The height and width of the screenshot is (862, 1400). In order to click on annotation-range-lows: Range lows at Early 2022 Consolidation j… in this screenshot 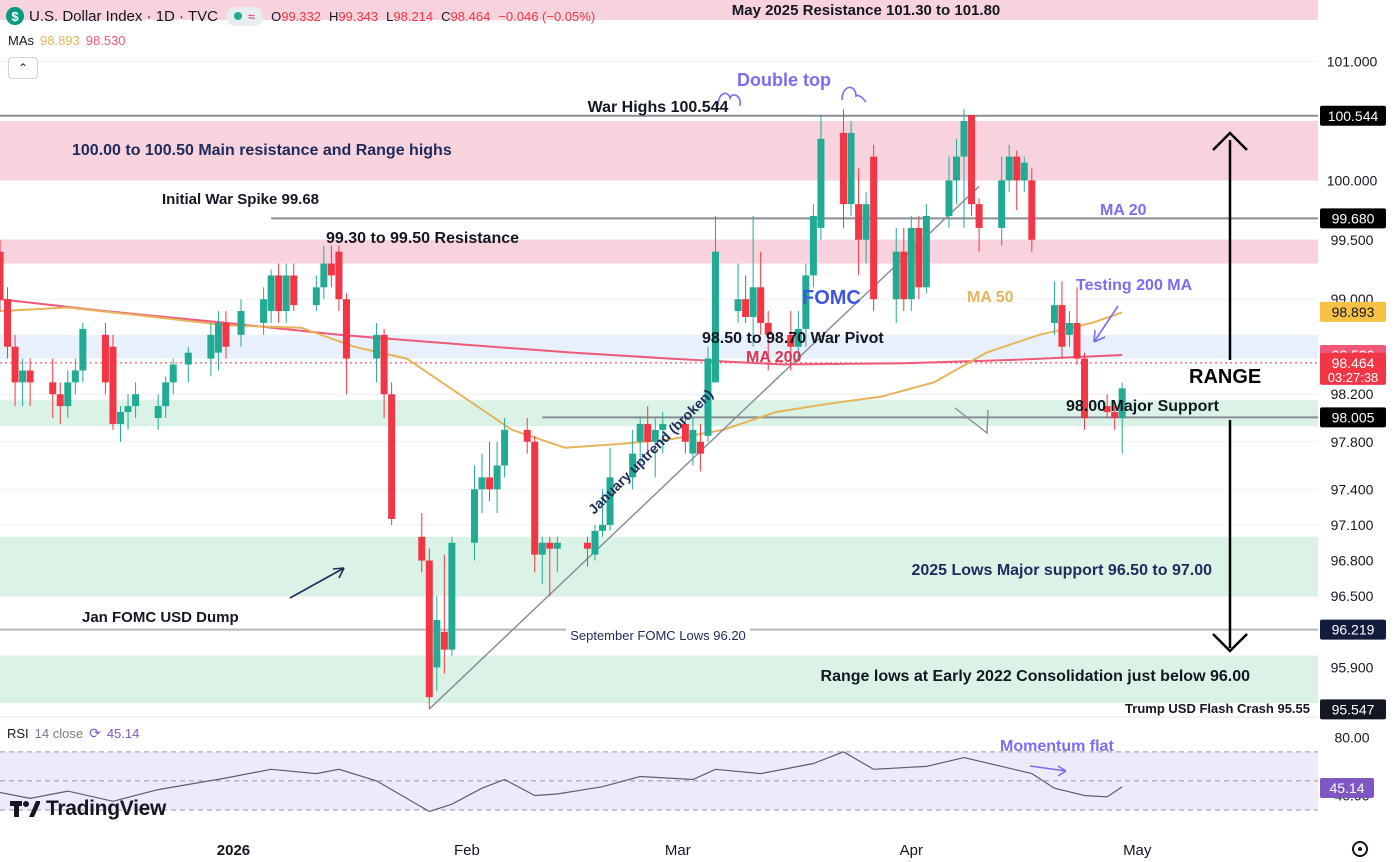, I will do `click(1036, 676)`.